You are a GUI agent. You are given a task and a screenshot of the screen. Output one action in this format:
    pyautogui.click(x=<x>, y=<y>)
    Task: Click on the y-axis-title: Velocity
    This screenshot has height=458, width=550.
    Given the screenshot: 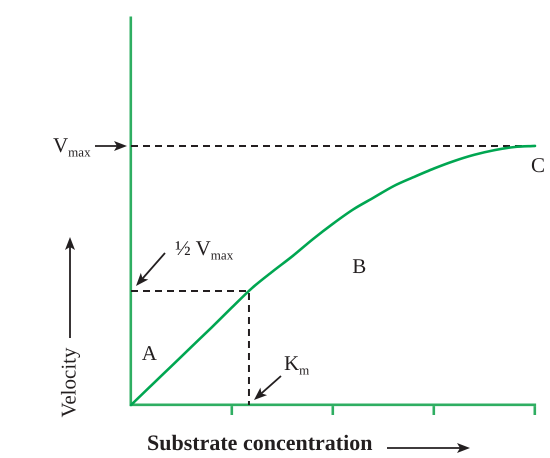 What is the action you would take?
    pyautogui.click(x=68, y=382)
    